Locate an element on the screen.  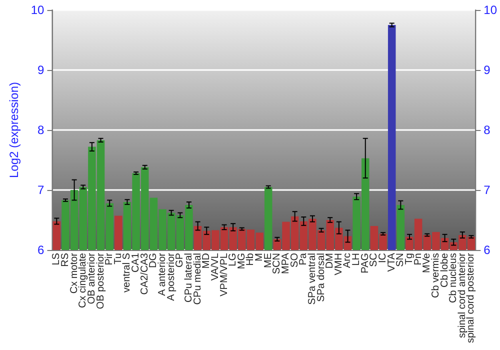
x-tick-label: Cb nucleus is located at coordinates (454, 278).